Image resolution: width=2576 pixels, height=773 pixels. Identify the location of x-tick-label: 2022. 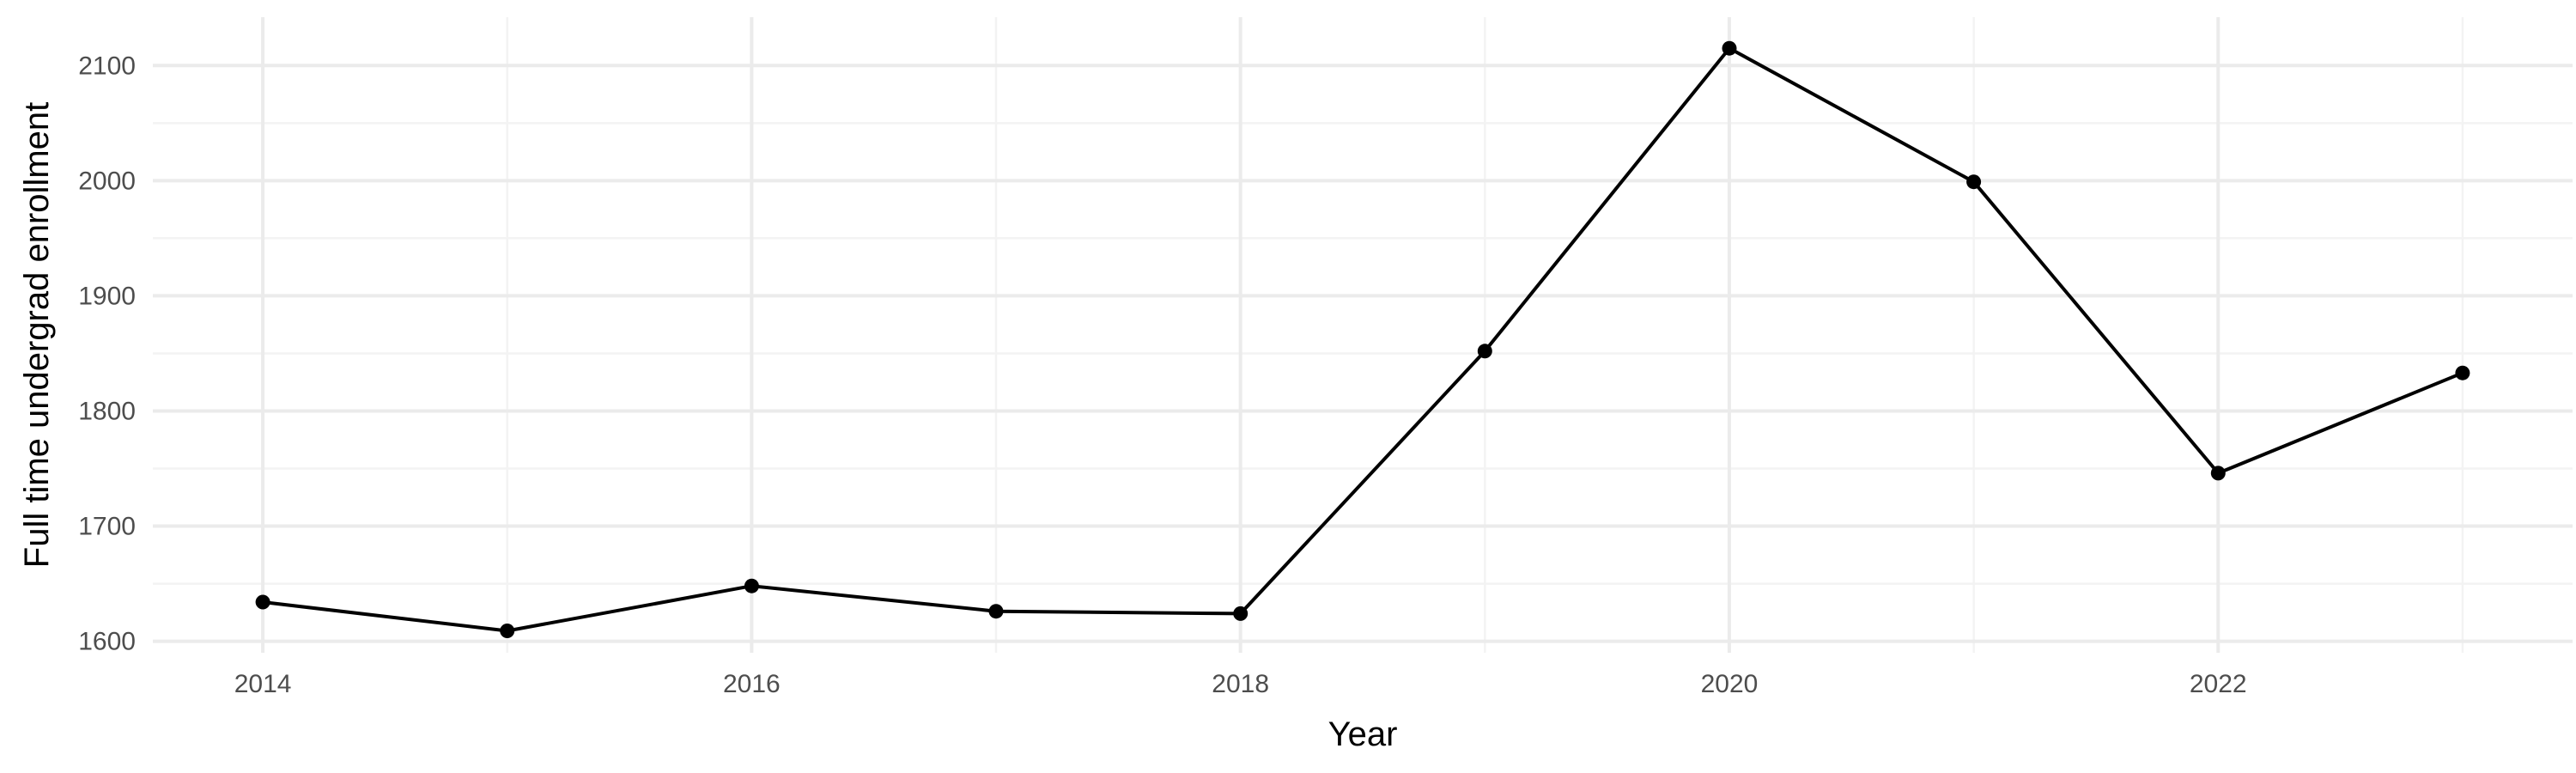
(2218, 684).